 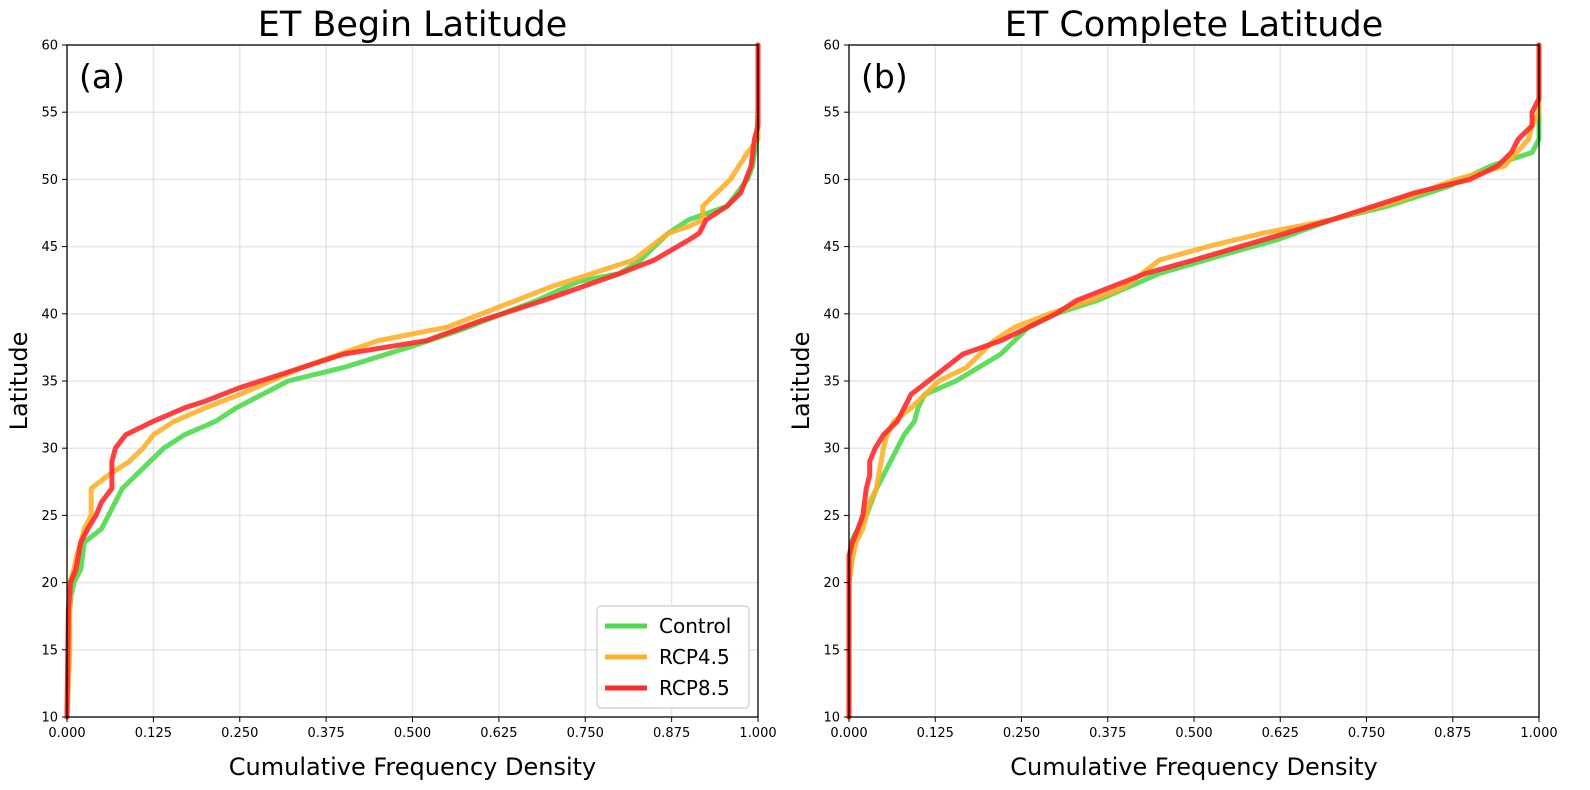 I want to click on legend-label-rcp8-5: RCP8.5, so click(x=694, y=688).